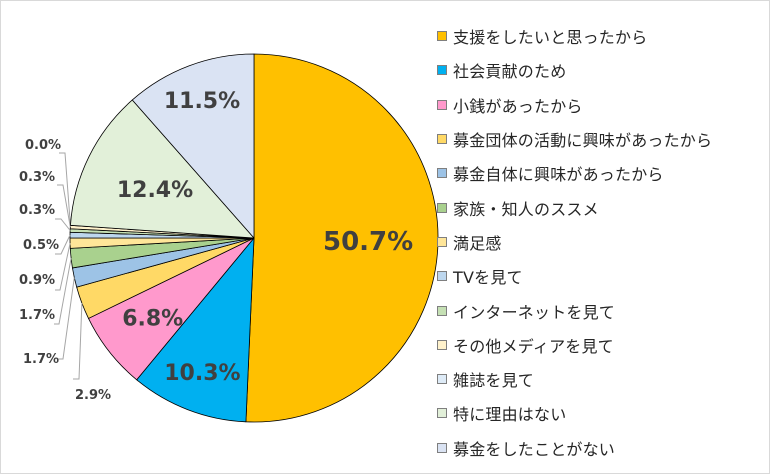  What do you see at coordinates (533, 346) in the screenshot?
I see `legend-label: その他メディアを見て` at bounding box center [533, 346].